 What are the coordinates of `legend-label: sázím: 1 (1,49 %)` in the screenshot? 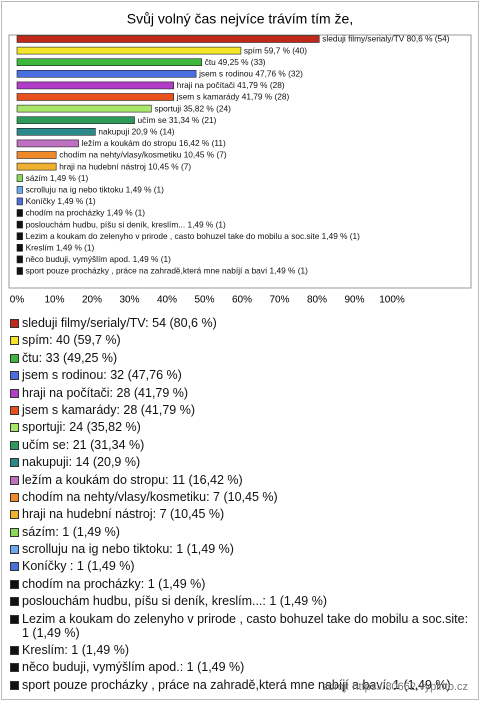 It's located at (71, 531).